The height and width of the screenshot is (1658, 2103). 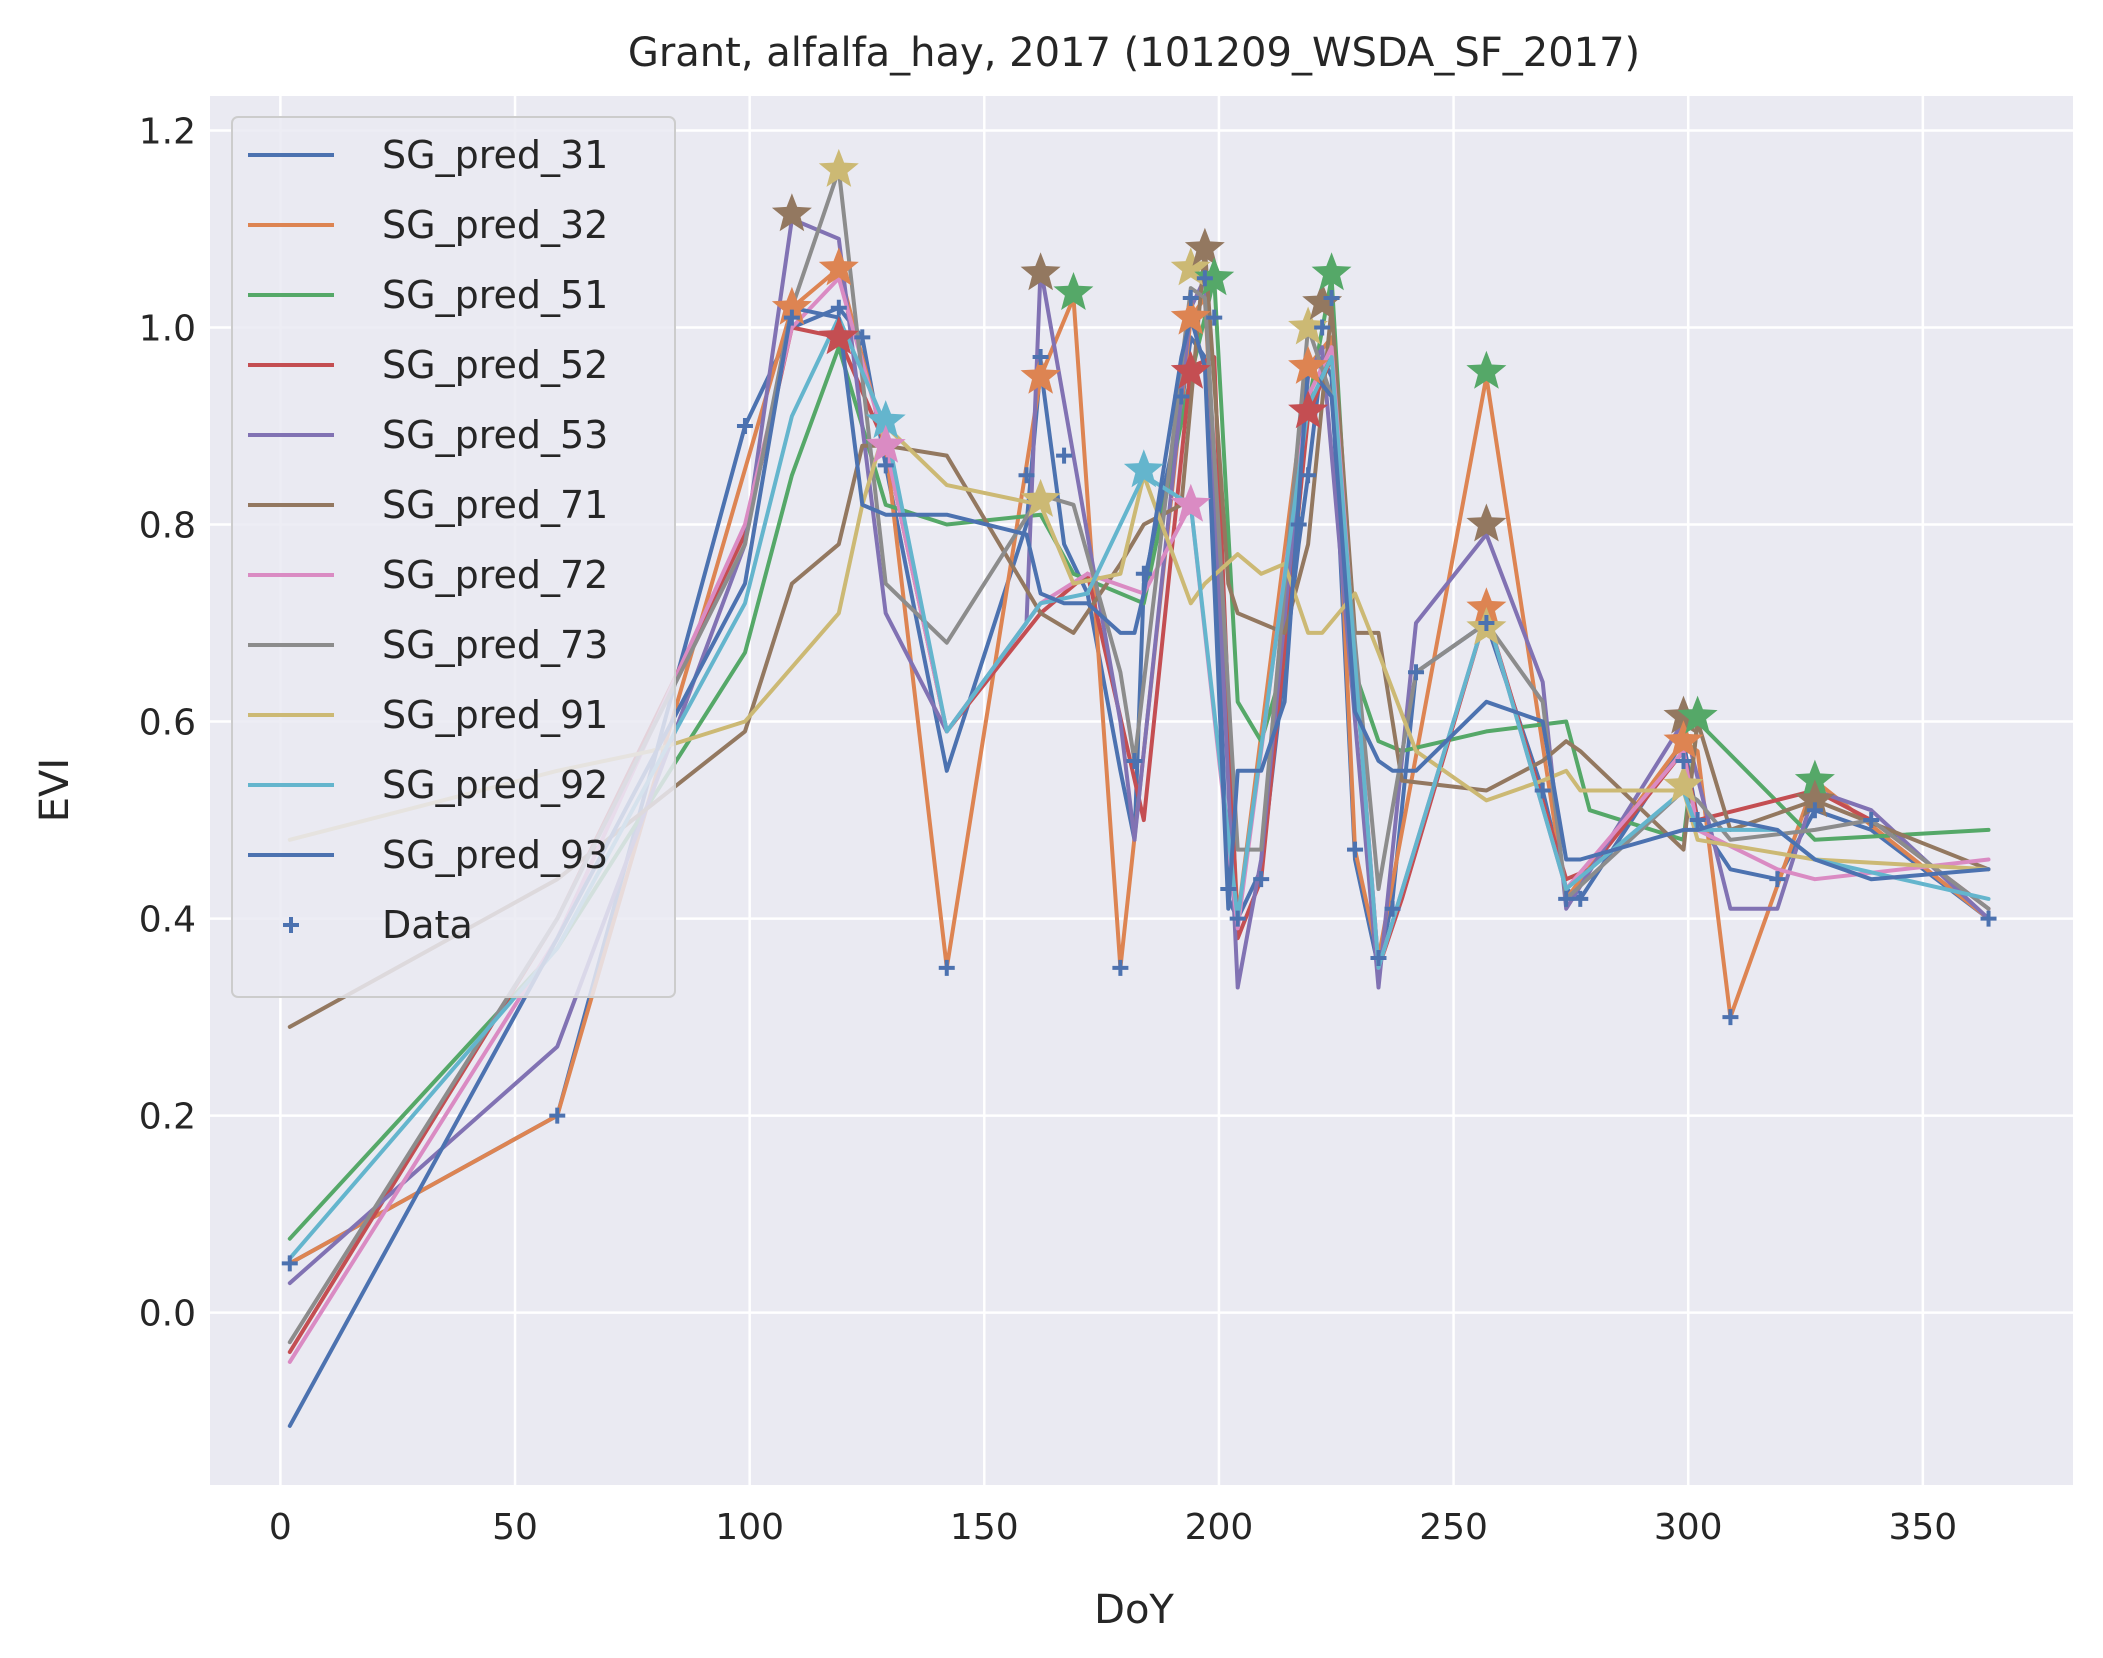 I want to click on y-tick-label: 0.0, so click(x=167, y=1314).